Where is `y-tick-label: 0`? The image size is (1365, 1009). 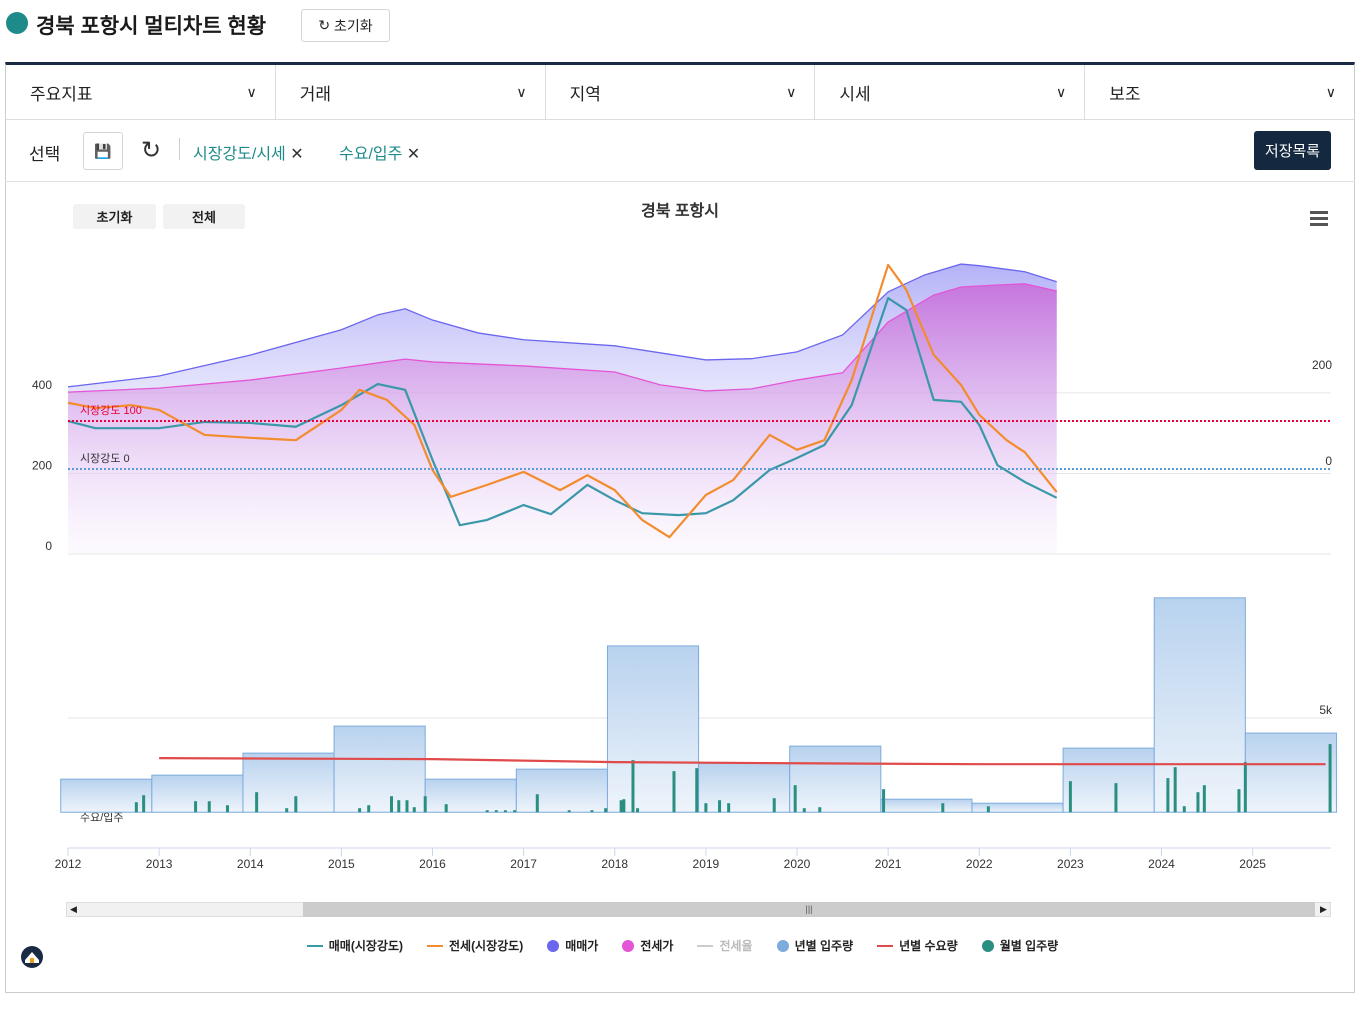 y-tick-label: 0 is located at coordinates (48, 546).